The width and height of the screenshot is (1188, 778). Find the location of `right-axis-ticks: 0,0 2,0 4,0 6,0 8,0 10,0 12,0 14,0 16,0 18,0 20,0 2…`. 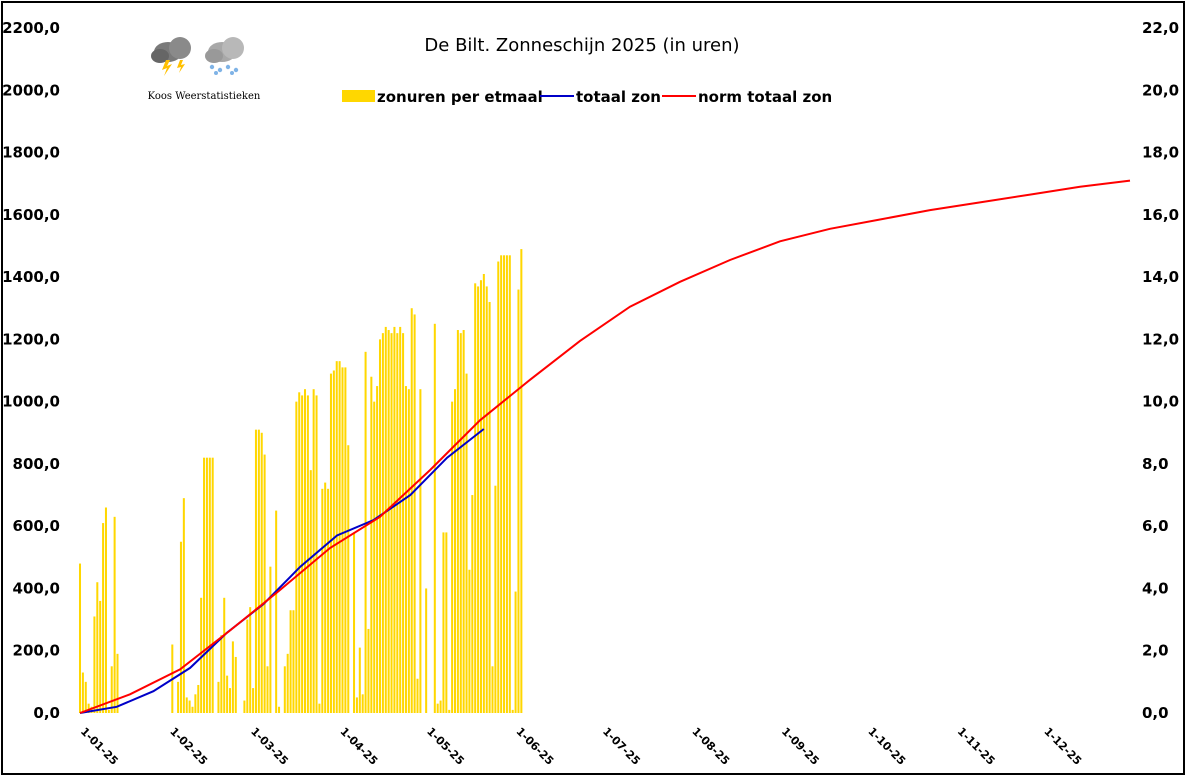

right-axis-ticks: 0,0 2,0 4,0 6,0 8,0 10,0 12,0 14,0 16,0 18,0 20,0 2… is located at coordinates (1160, 370).